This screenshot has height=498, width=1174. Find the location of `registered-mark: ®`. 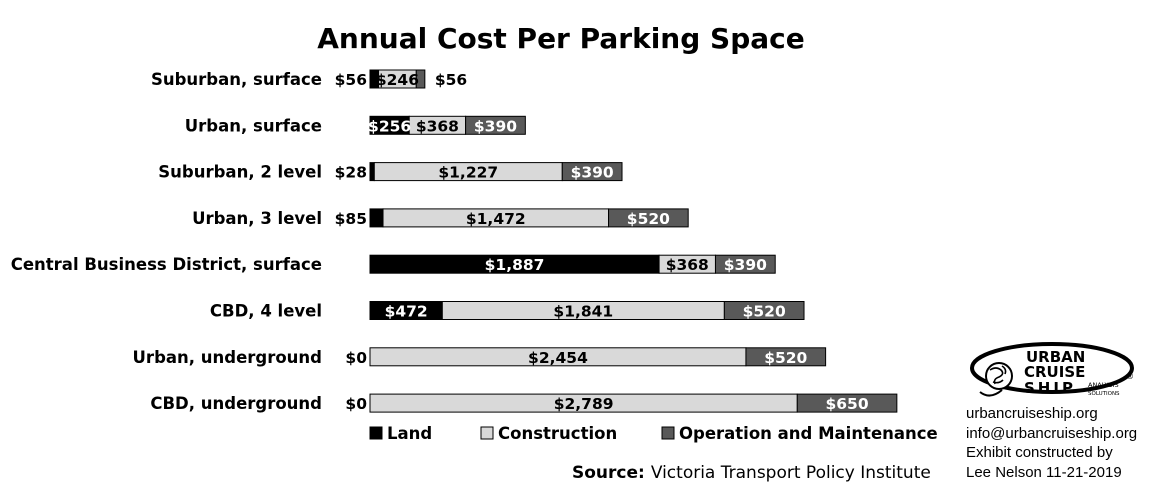

registered-mark: ® is located at coordinates (1130, 376).